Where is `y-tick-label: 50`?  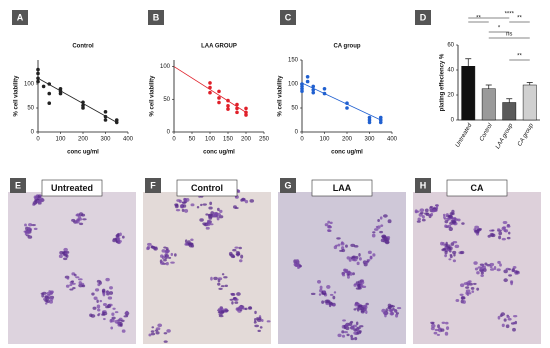
y-tick-label: 50 is located at coordinates (294, 109).